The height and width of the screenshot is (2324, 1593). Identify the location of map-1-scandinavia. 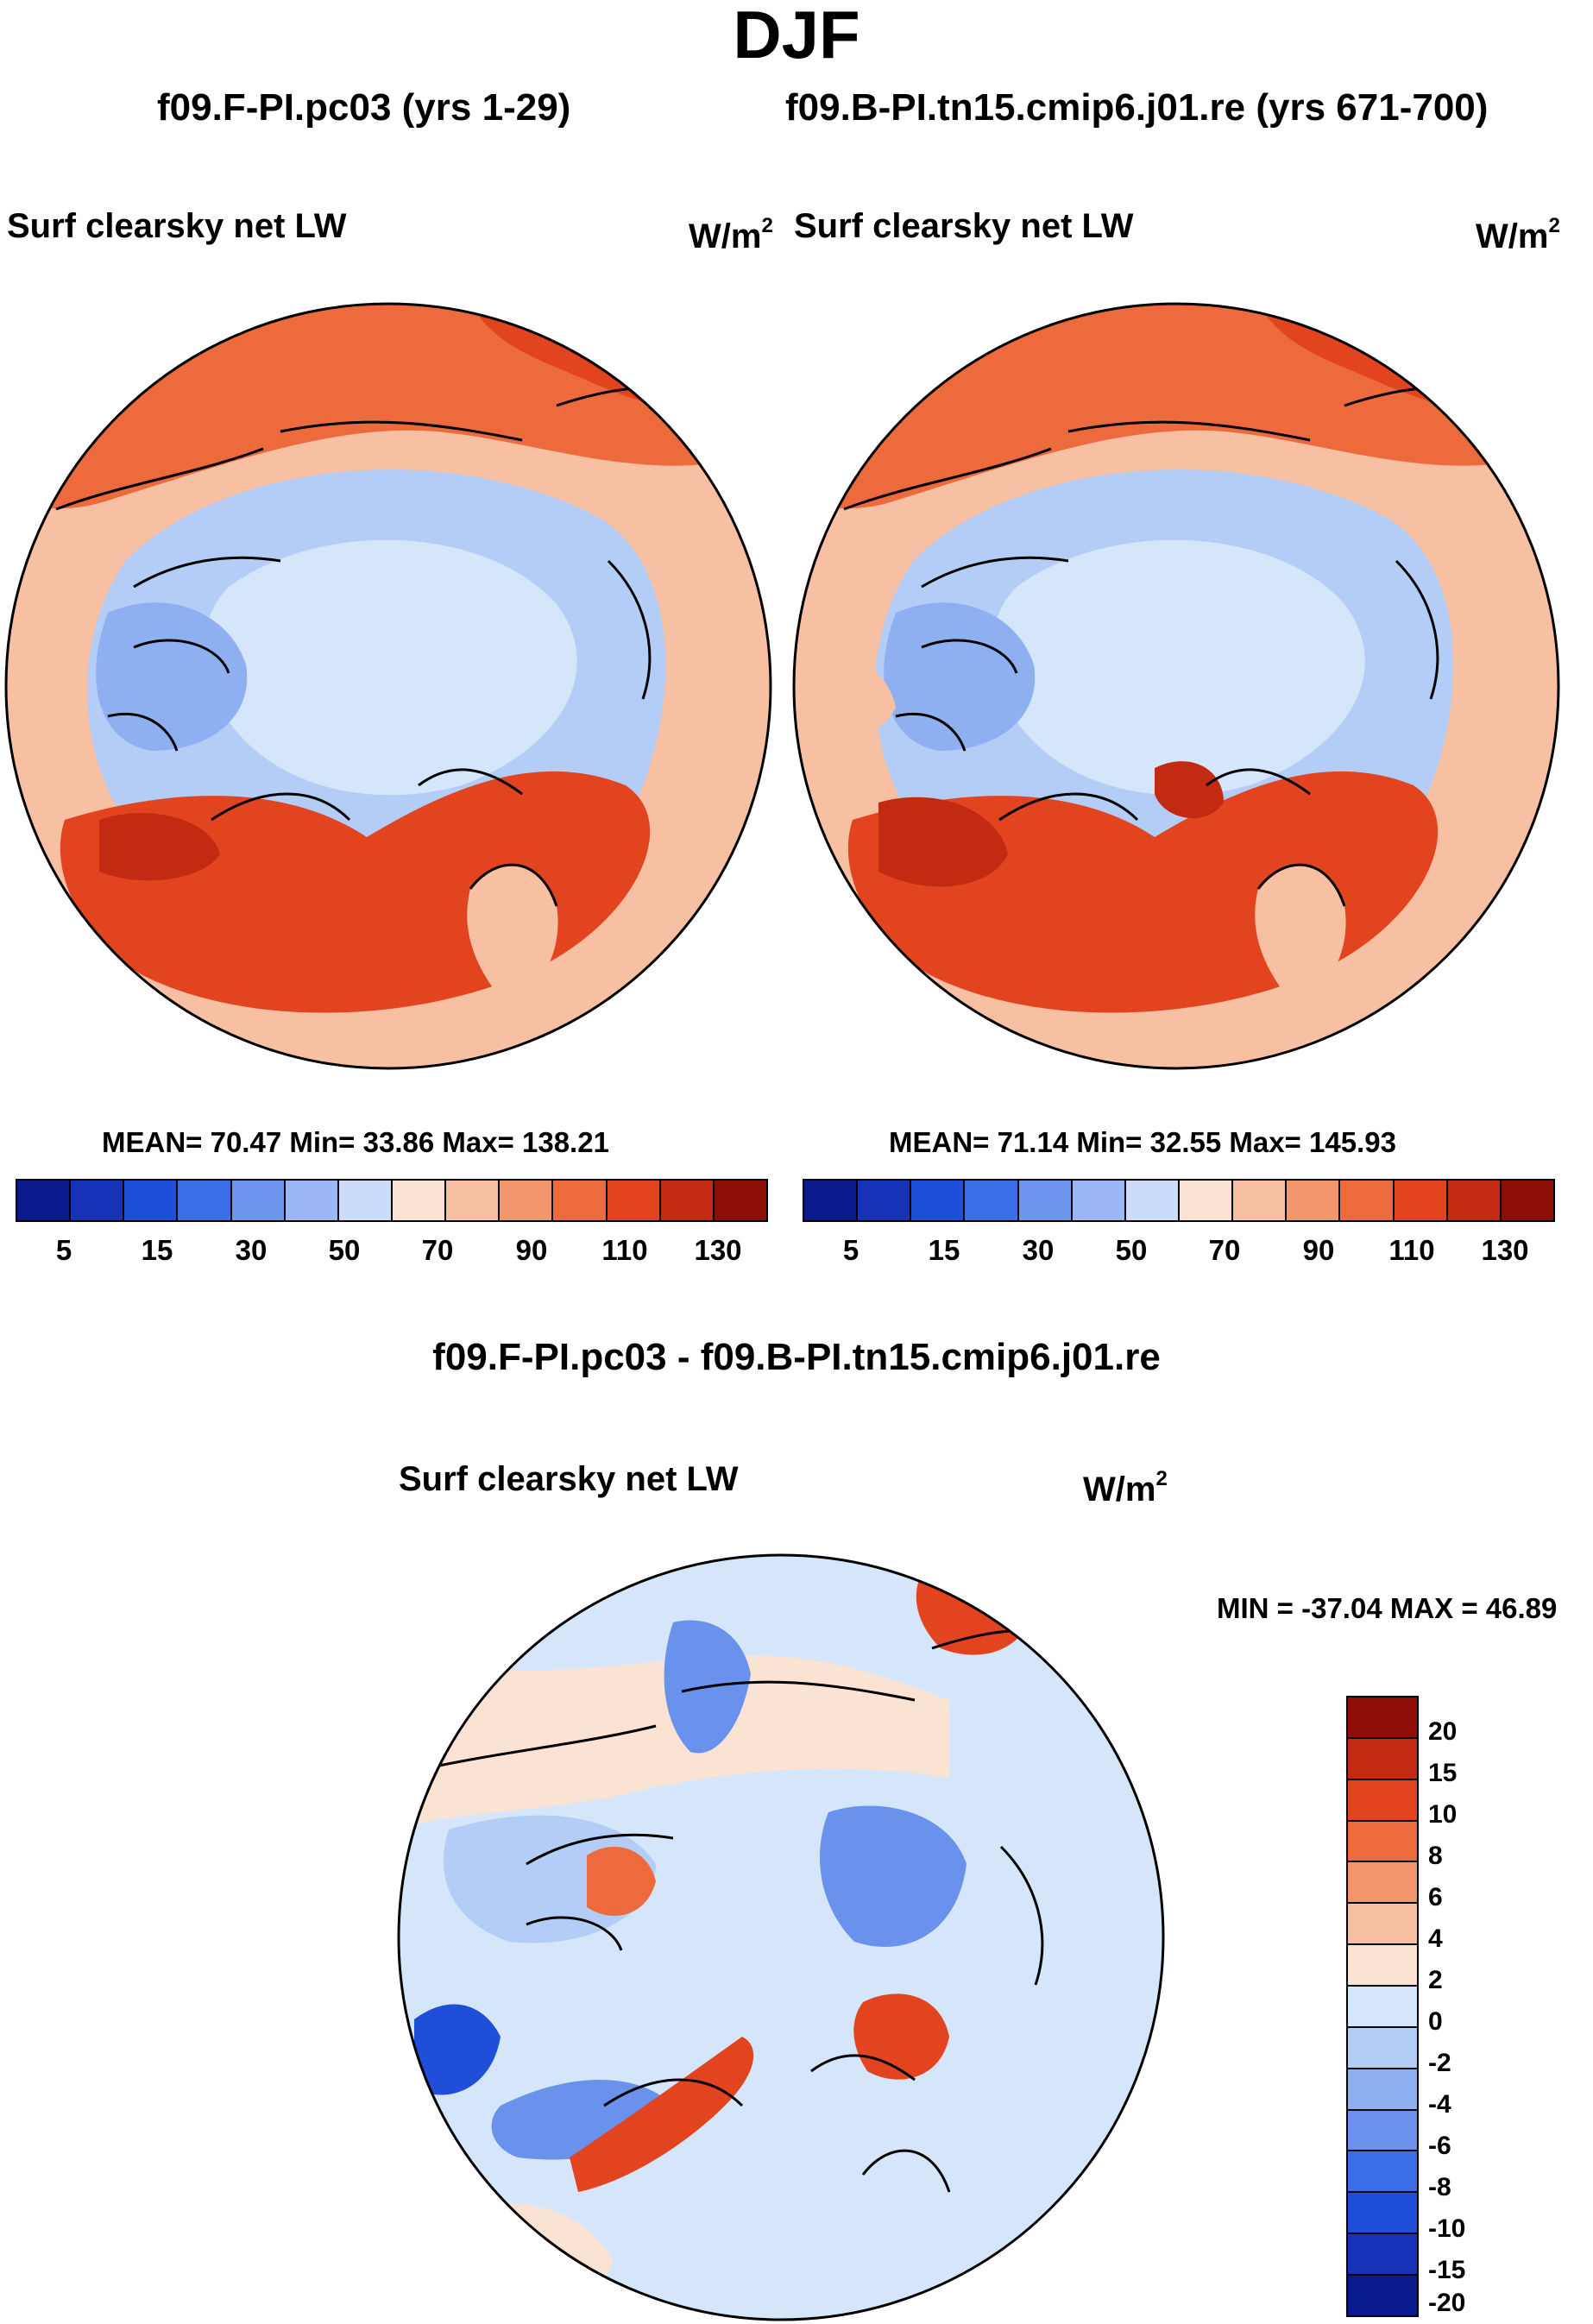
(513, 930).